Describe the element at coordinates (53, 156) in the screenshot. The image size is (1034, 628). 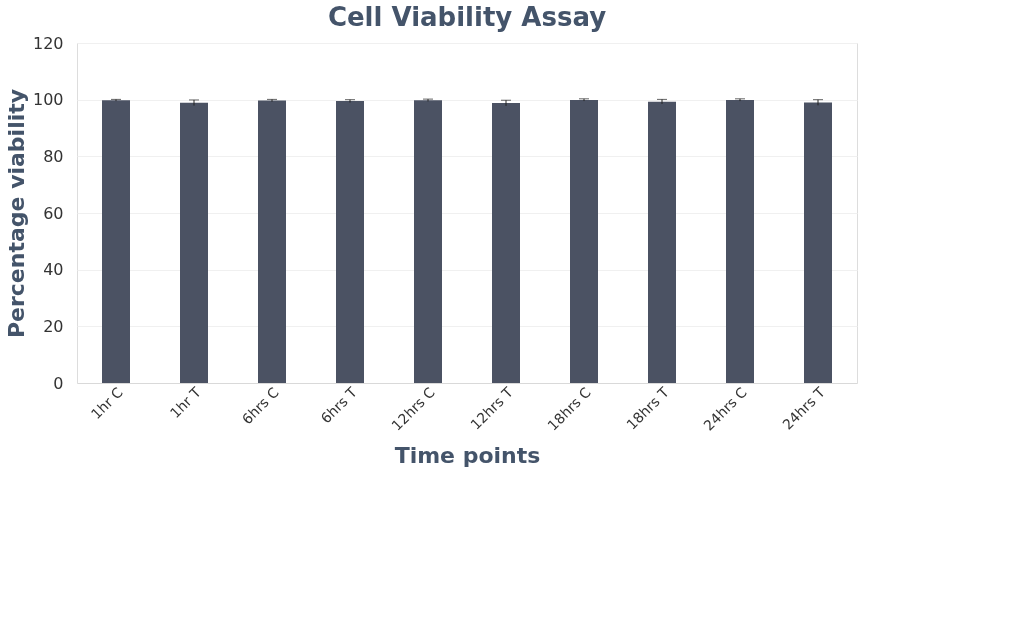
I see `y-tick-label: 80` at that location.